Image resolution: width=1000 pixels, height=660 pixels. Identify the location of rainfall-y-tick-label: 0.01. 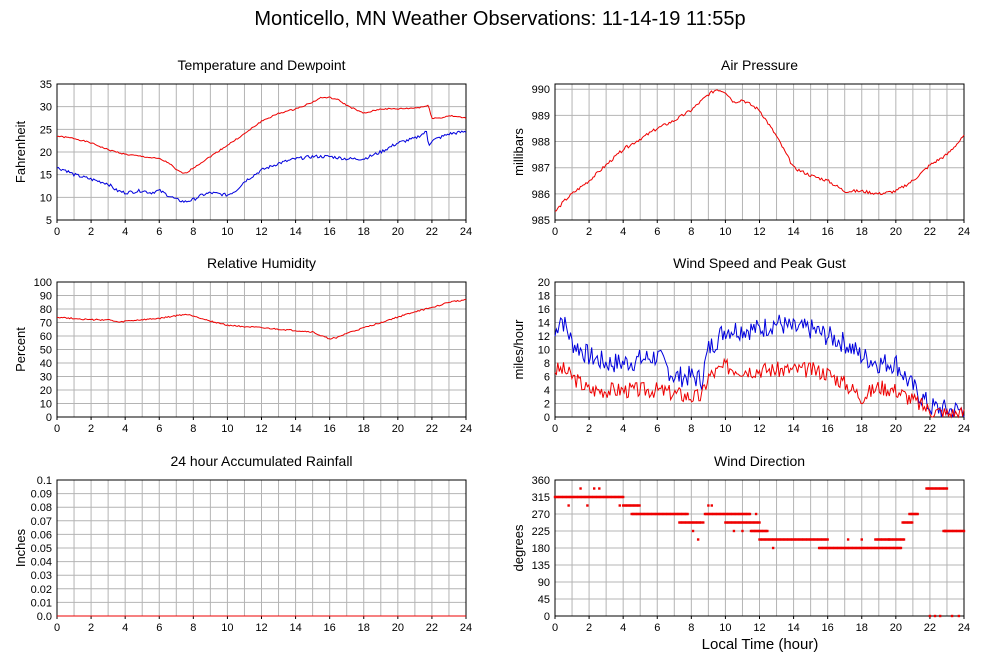
(41, 603).